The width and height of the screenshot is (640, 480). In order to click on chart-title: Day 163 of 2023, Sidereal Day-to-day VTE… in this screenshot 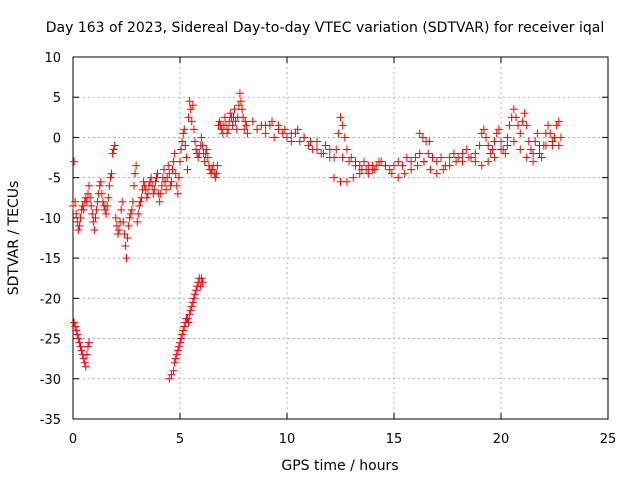, I will do `click(325, 28)`.